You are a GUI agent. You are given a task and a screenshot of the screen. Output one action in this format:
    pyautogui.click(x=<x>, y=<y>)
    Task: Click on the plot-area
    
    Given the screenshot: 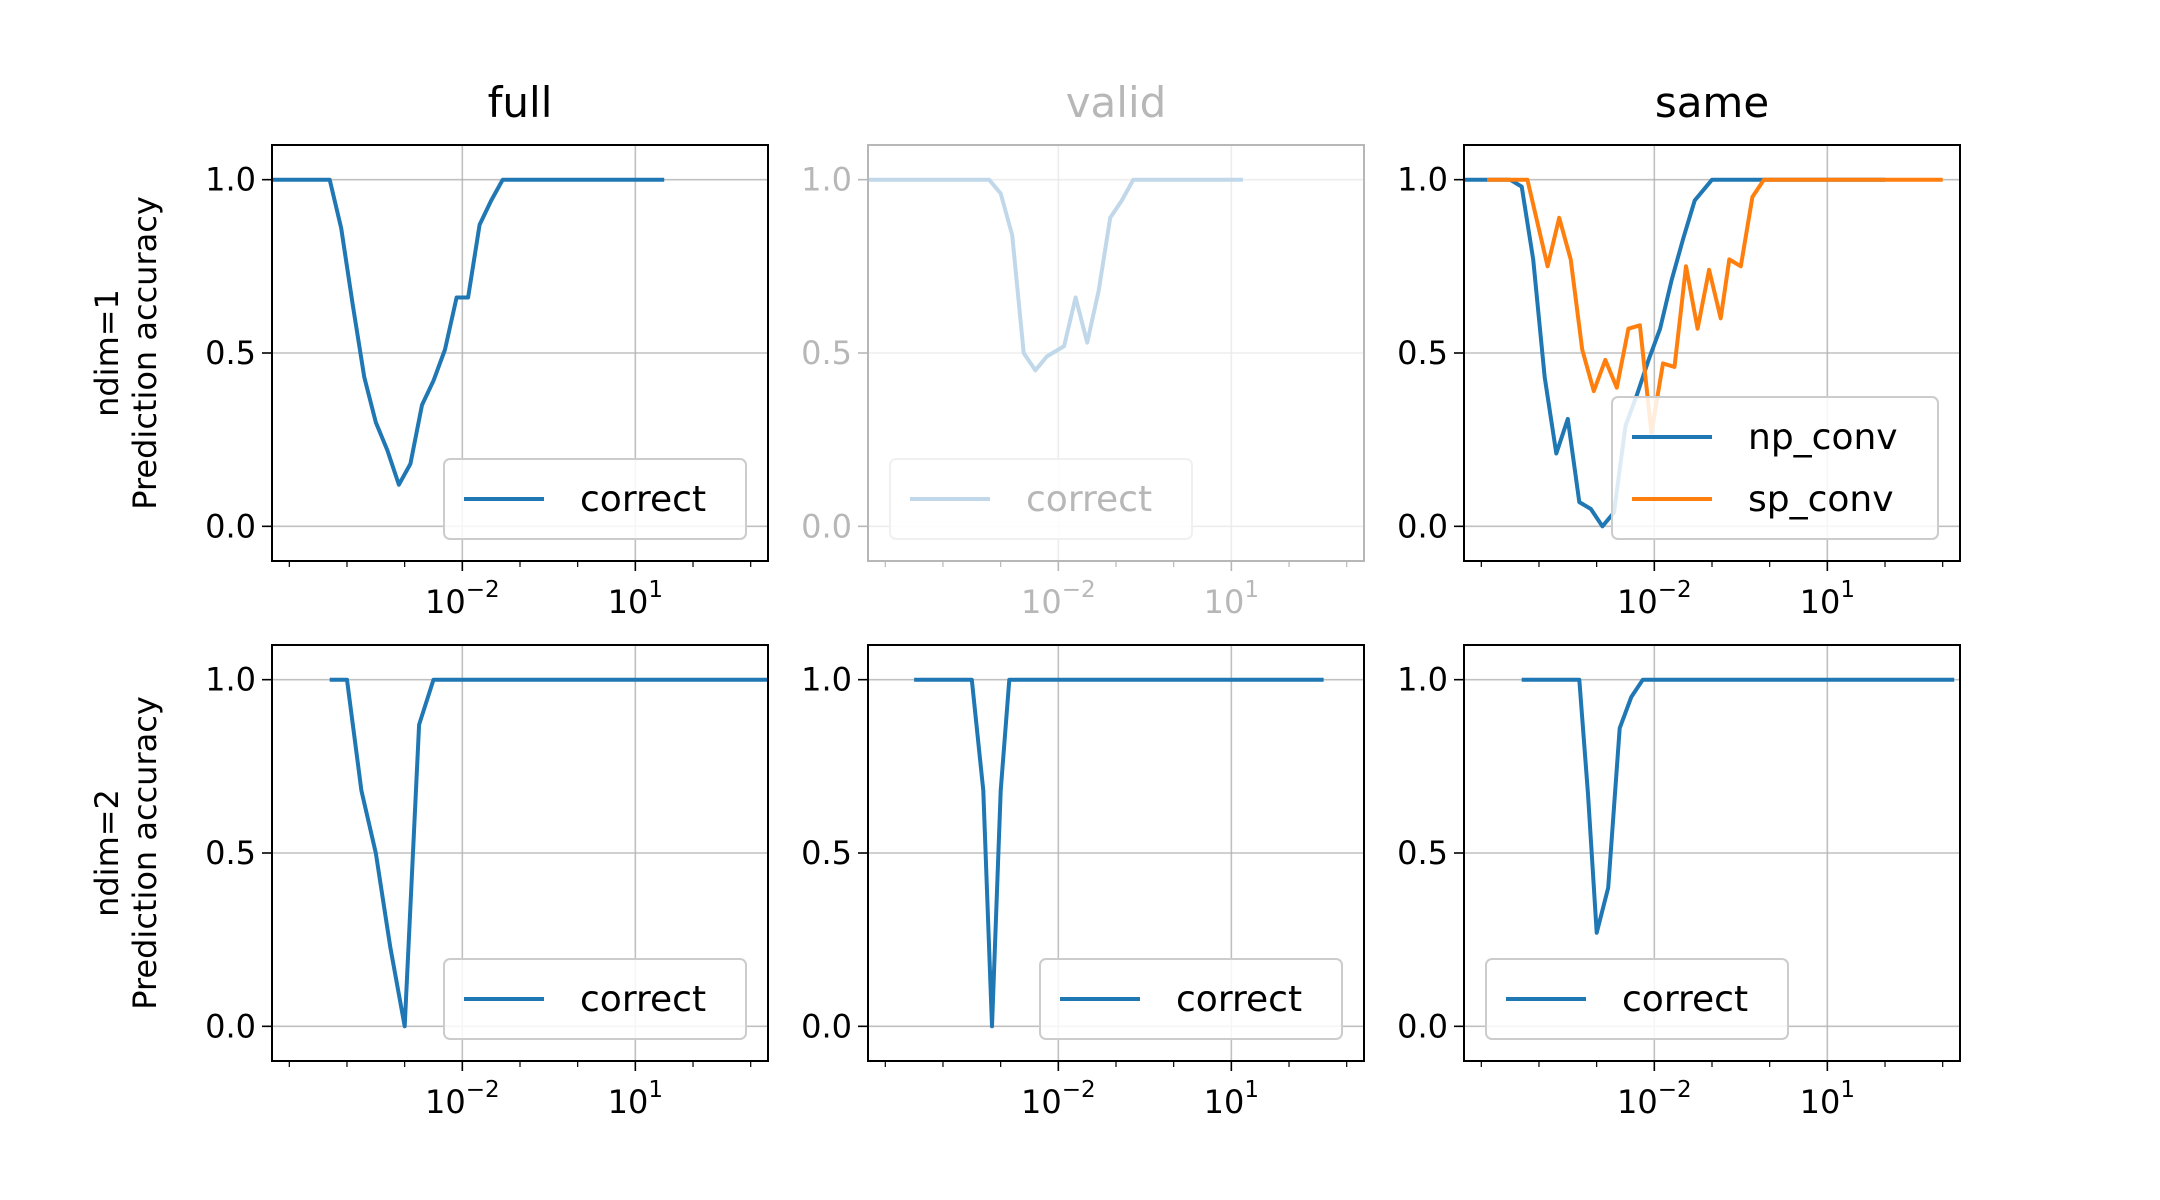 What is the action you would take?
    pyautogui.click(x=1116, y=353)
    